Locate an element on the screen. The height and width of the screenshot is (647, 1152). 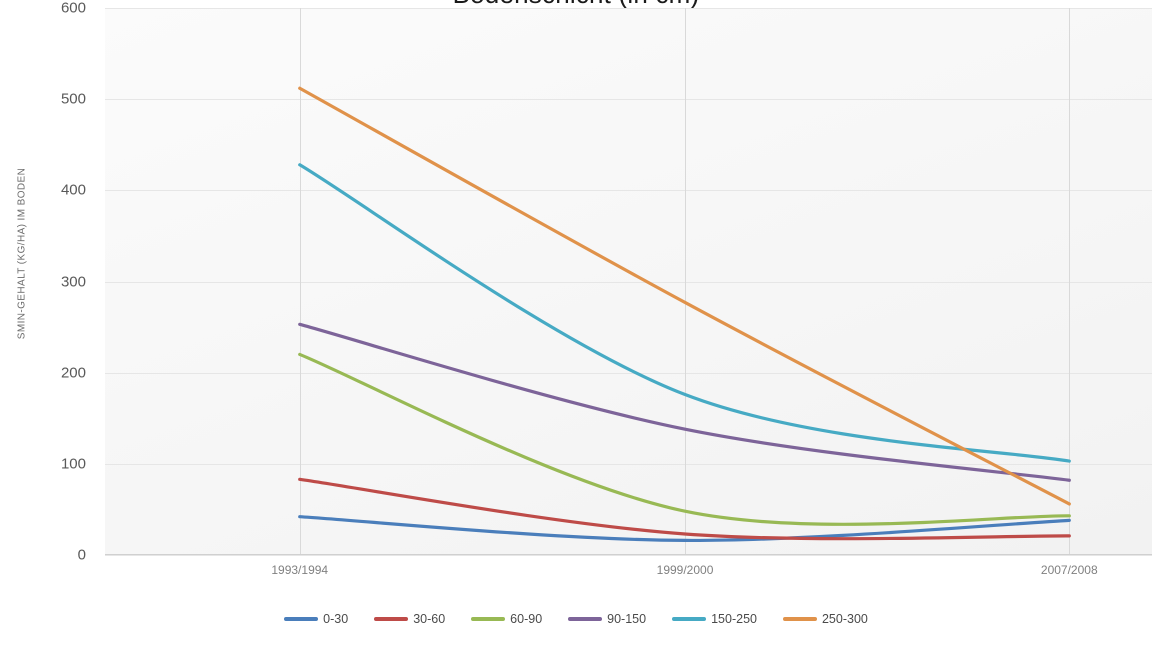
legend-item: 150-250 is located at coordinates (714, 619).